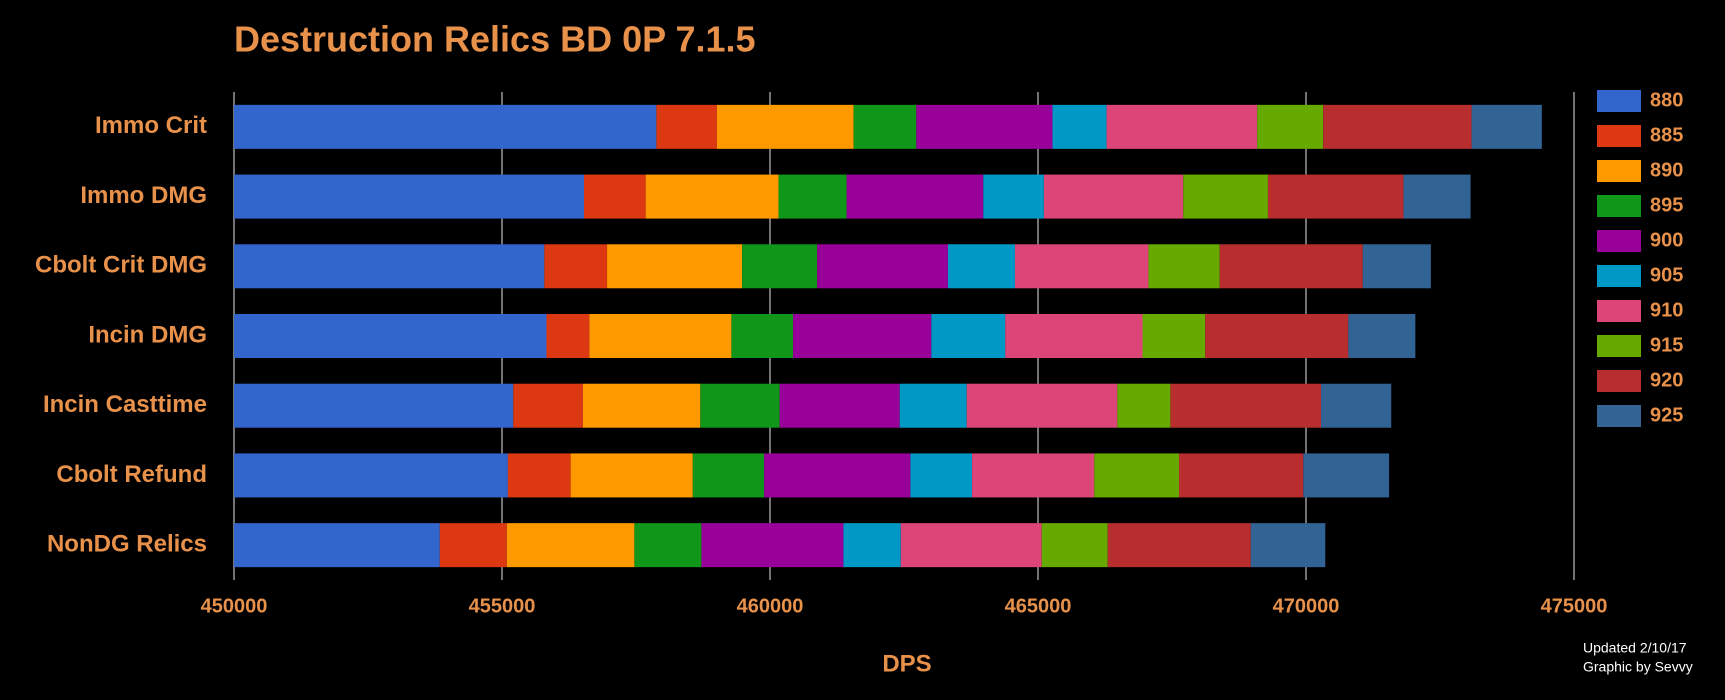  I want to click on x-tick-label: 465000, so click(1038, 606).